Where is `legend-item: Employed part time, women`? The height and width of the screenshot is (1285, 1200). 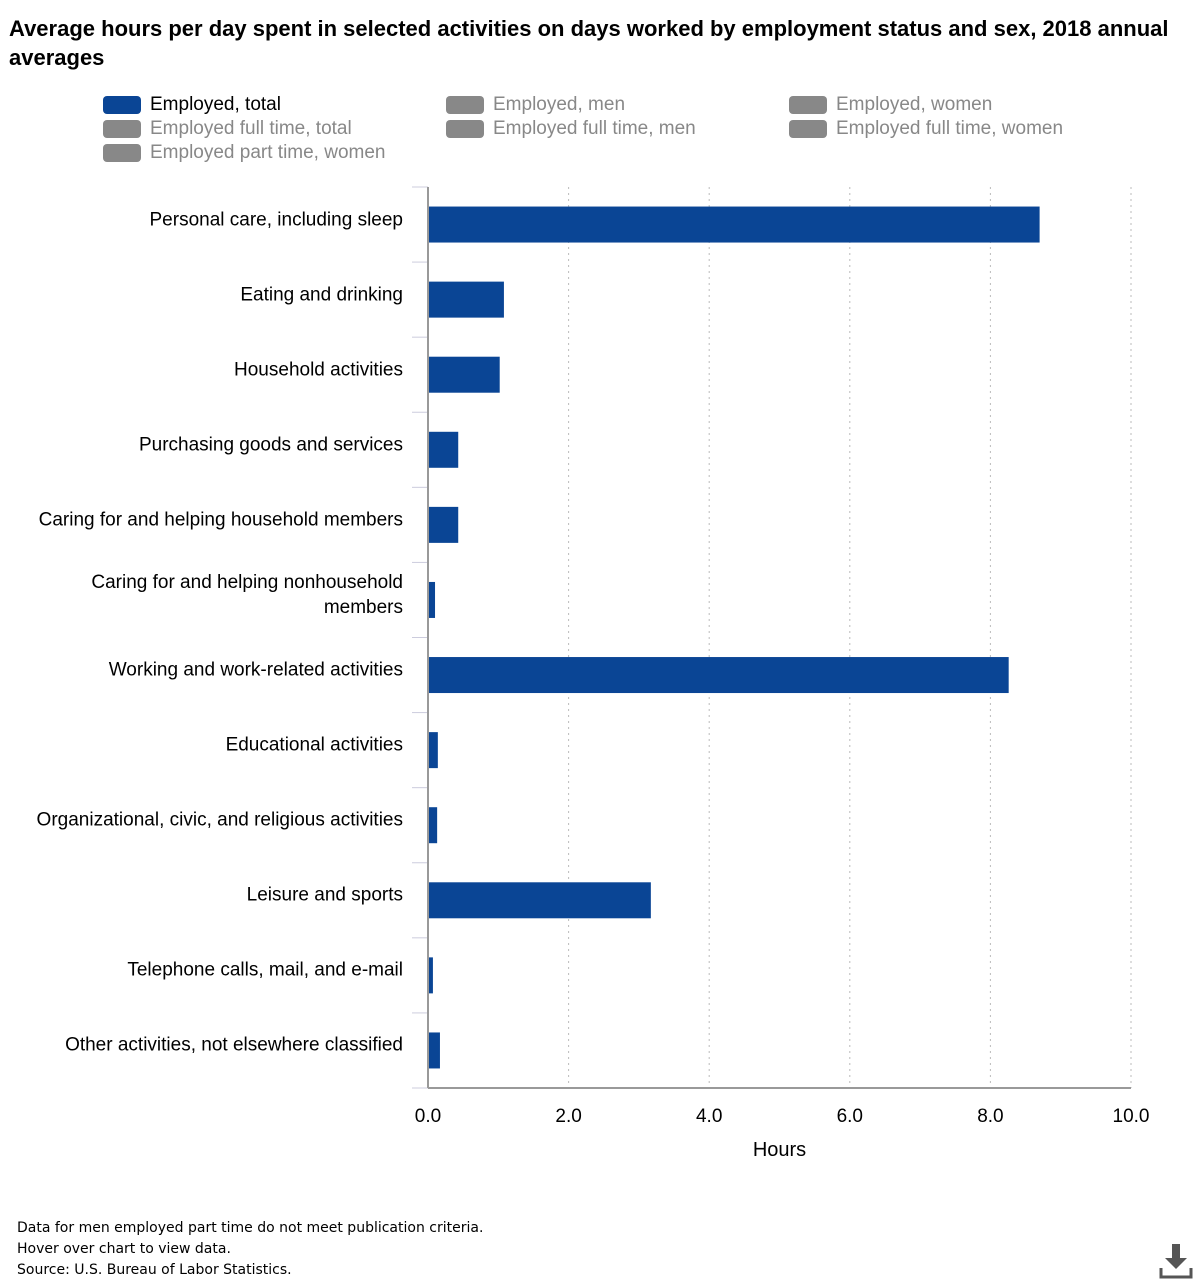
legend-item: Employed part time, women is located at coordinates (244, 153).